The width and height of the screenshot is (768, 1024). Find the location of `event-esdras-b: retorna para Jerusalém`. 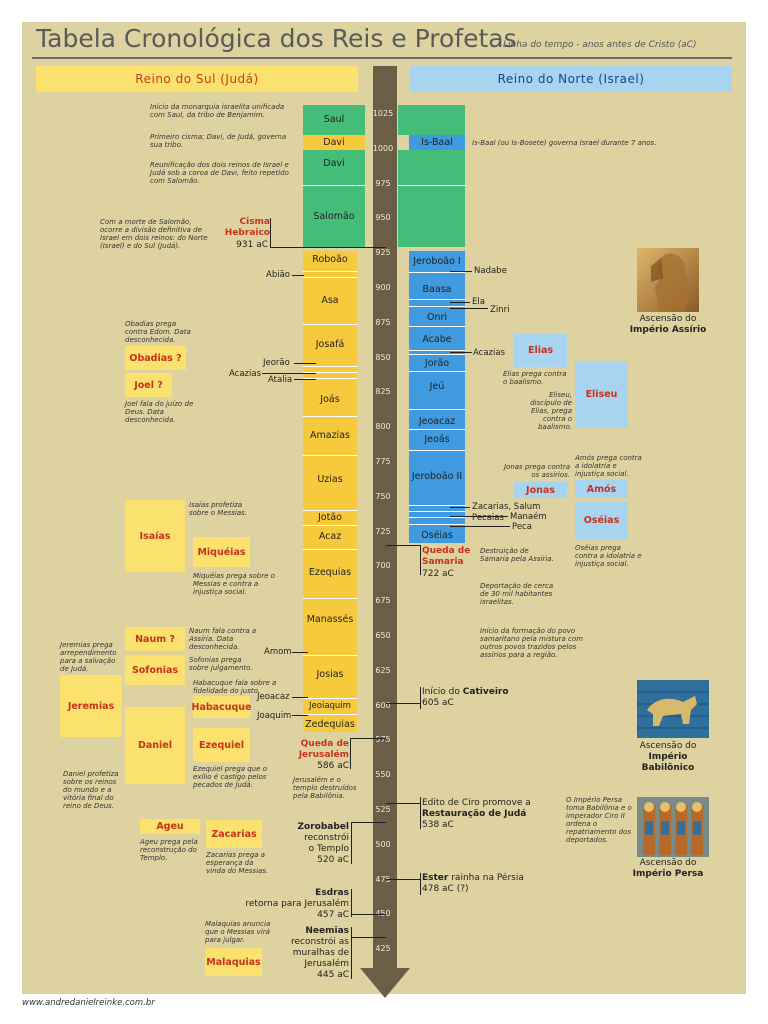

event-esdras-b: retorna para Jerusalém is located at coordinates (297, 904).